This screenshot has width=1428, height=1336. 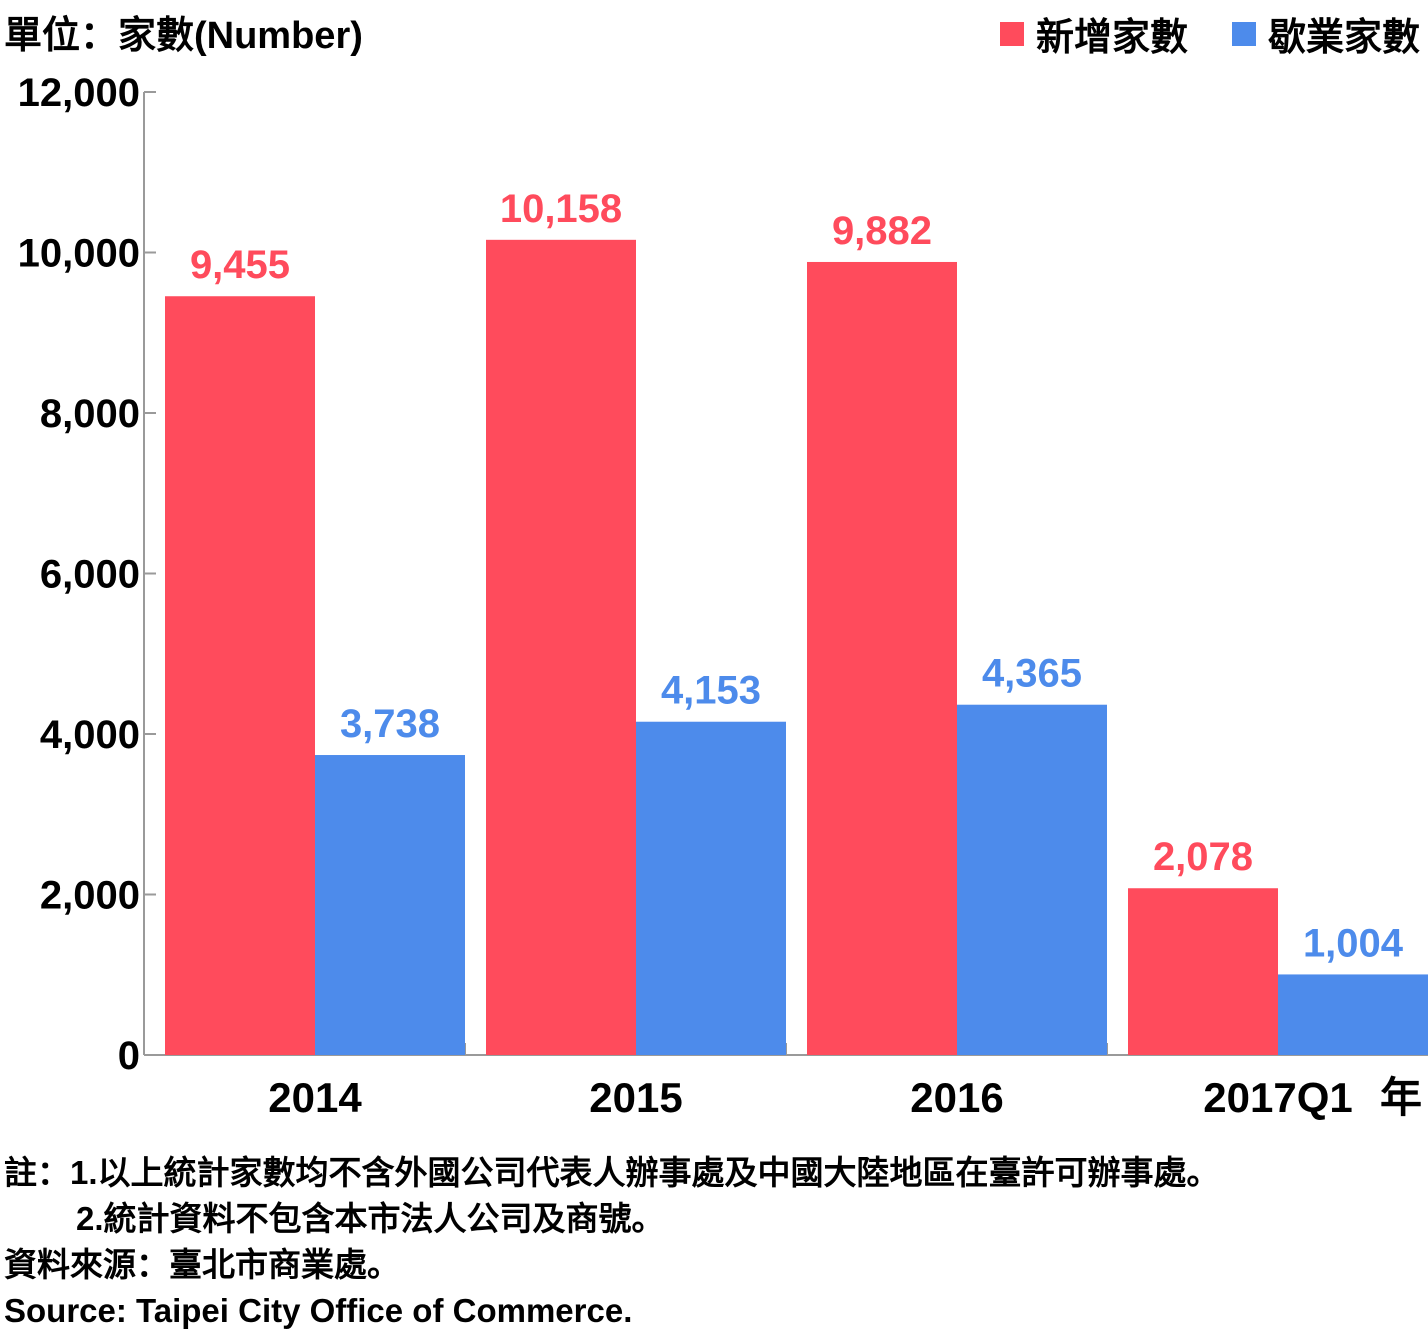 What do you see at coordinates (129, 1056) in the screenshot?
I see `y-tick-label: 0` at bounding box center [129, 1056].